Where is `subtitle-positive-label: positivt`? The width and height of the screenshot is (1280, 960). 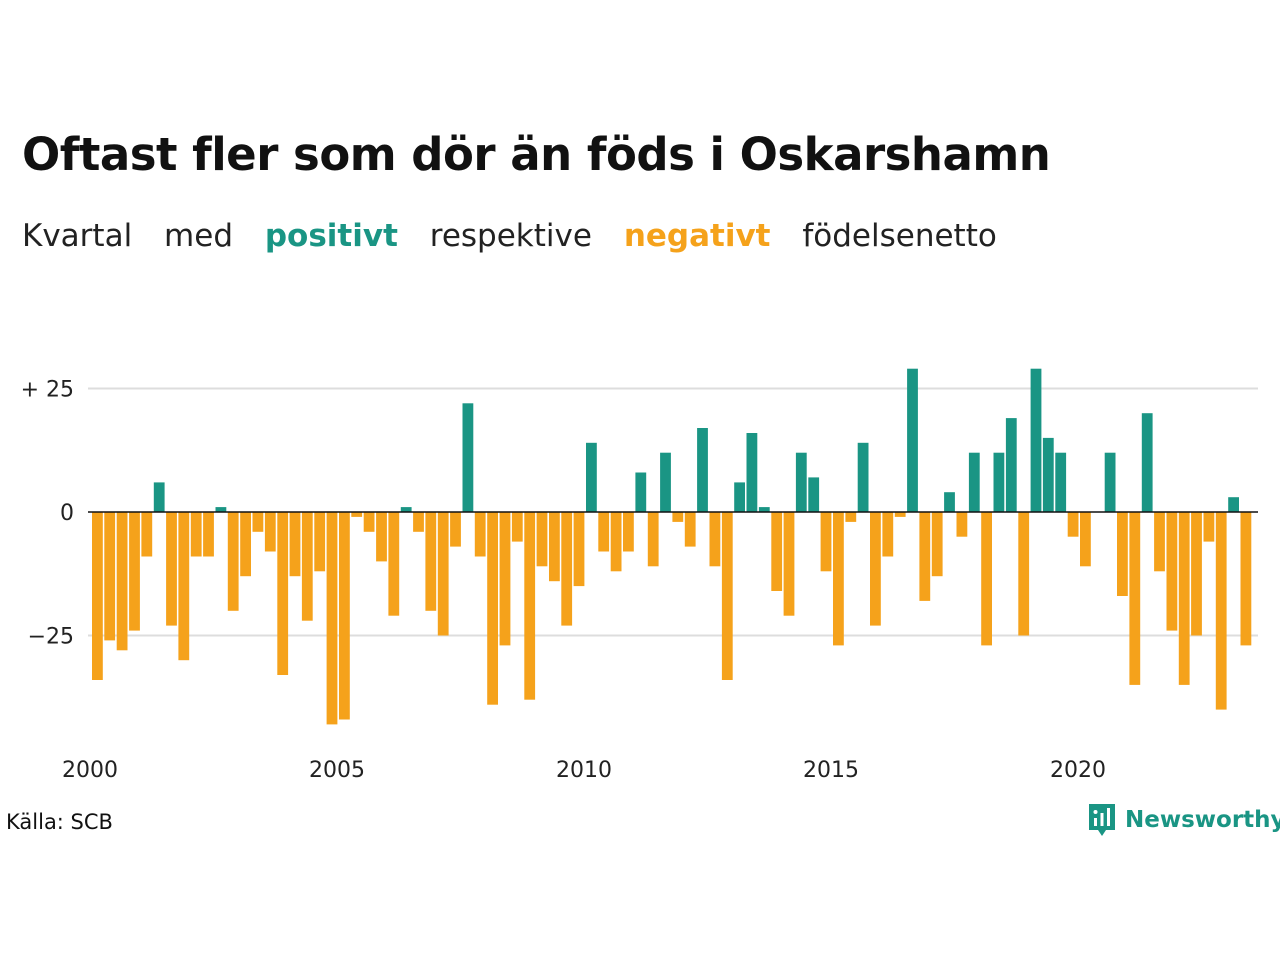
subtitle-positive-label: positivt is located at coordinates (331, 236).